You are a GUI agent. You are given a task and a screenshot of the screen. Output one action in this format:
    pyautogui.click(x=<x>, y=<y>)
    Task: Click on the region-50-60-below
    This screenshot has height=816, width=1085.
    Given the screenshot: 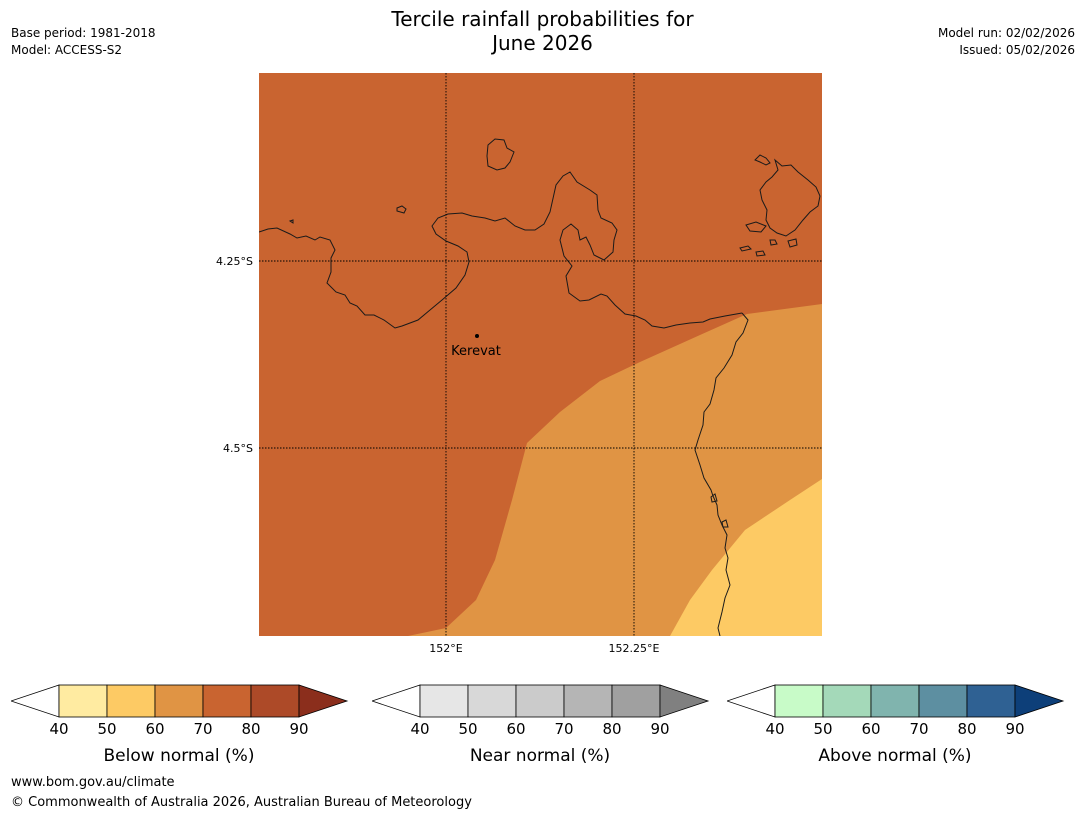 What is the action you would take?
    pyautogui.click(x=746, y=557)
    